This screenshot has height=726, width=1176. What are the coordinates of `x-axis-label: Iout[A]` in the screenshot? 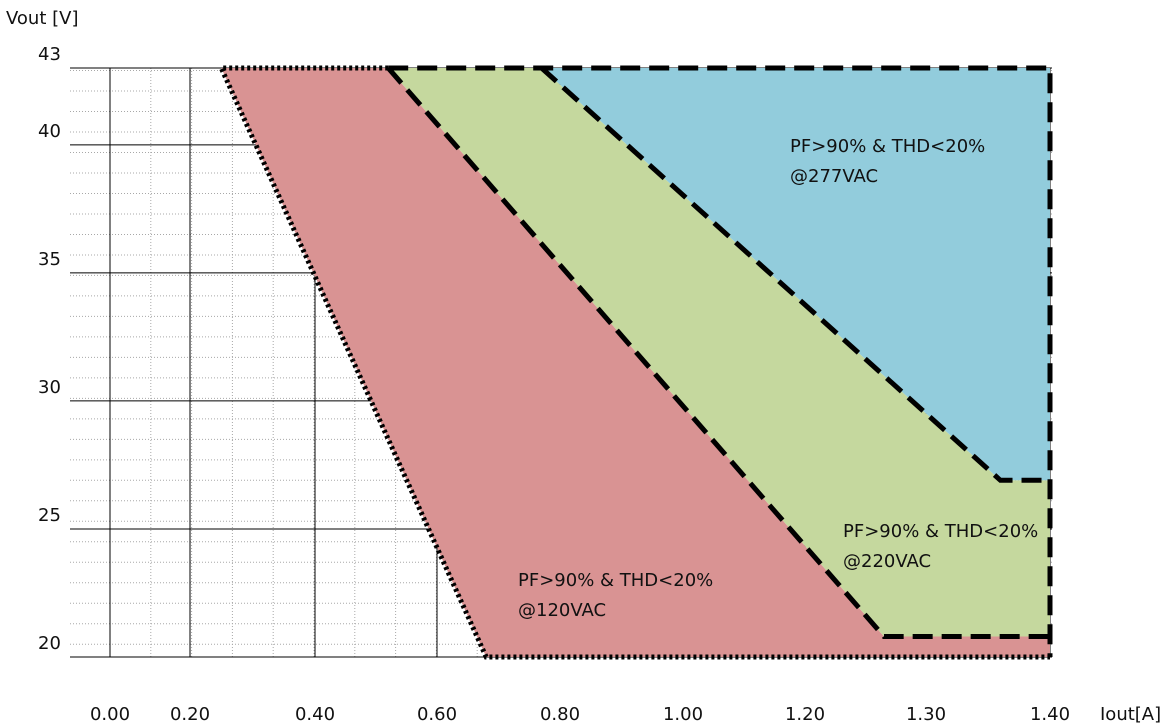 It's located at (1130, 714).